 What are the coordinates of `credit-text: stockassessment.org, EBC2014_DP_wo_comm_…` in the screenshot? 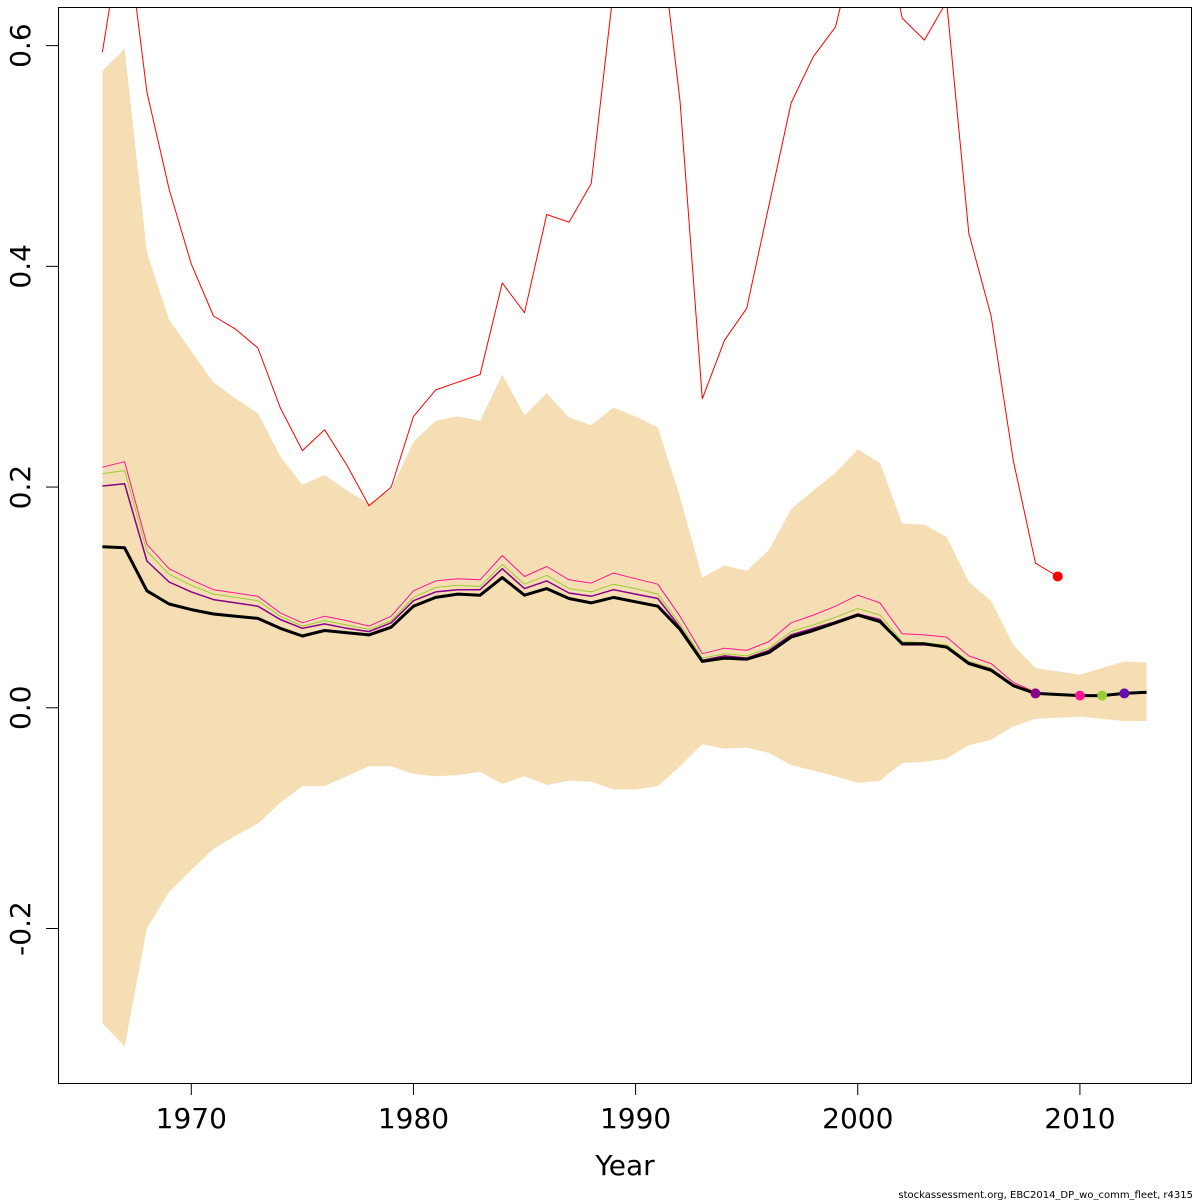 It's located at (1045, 1195).